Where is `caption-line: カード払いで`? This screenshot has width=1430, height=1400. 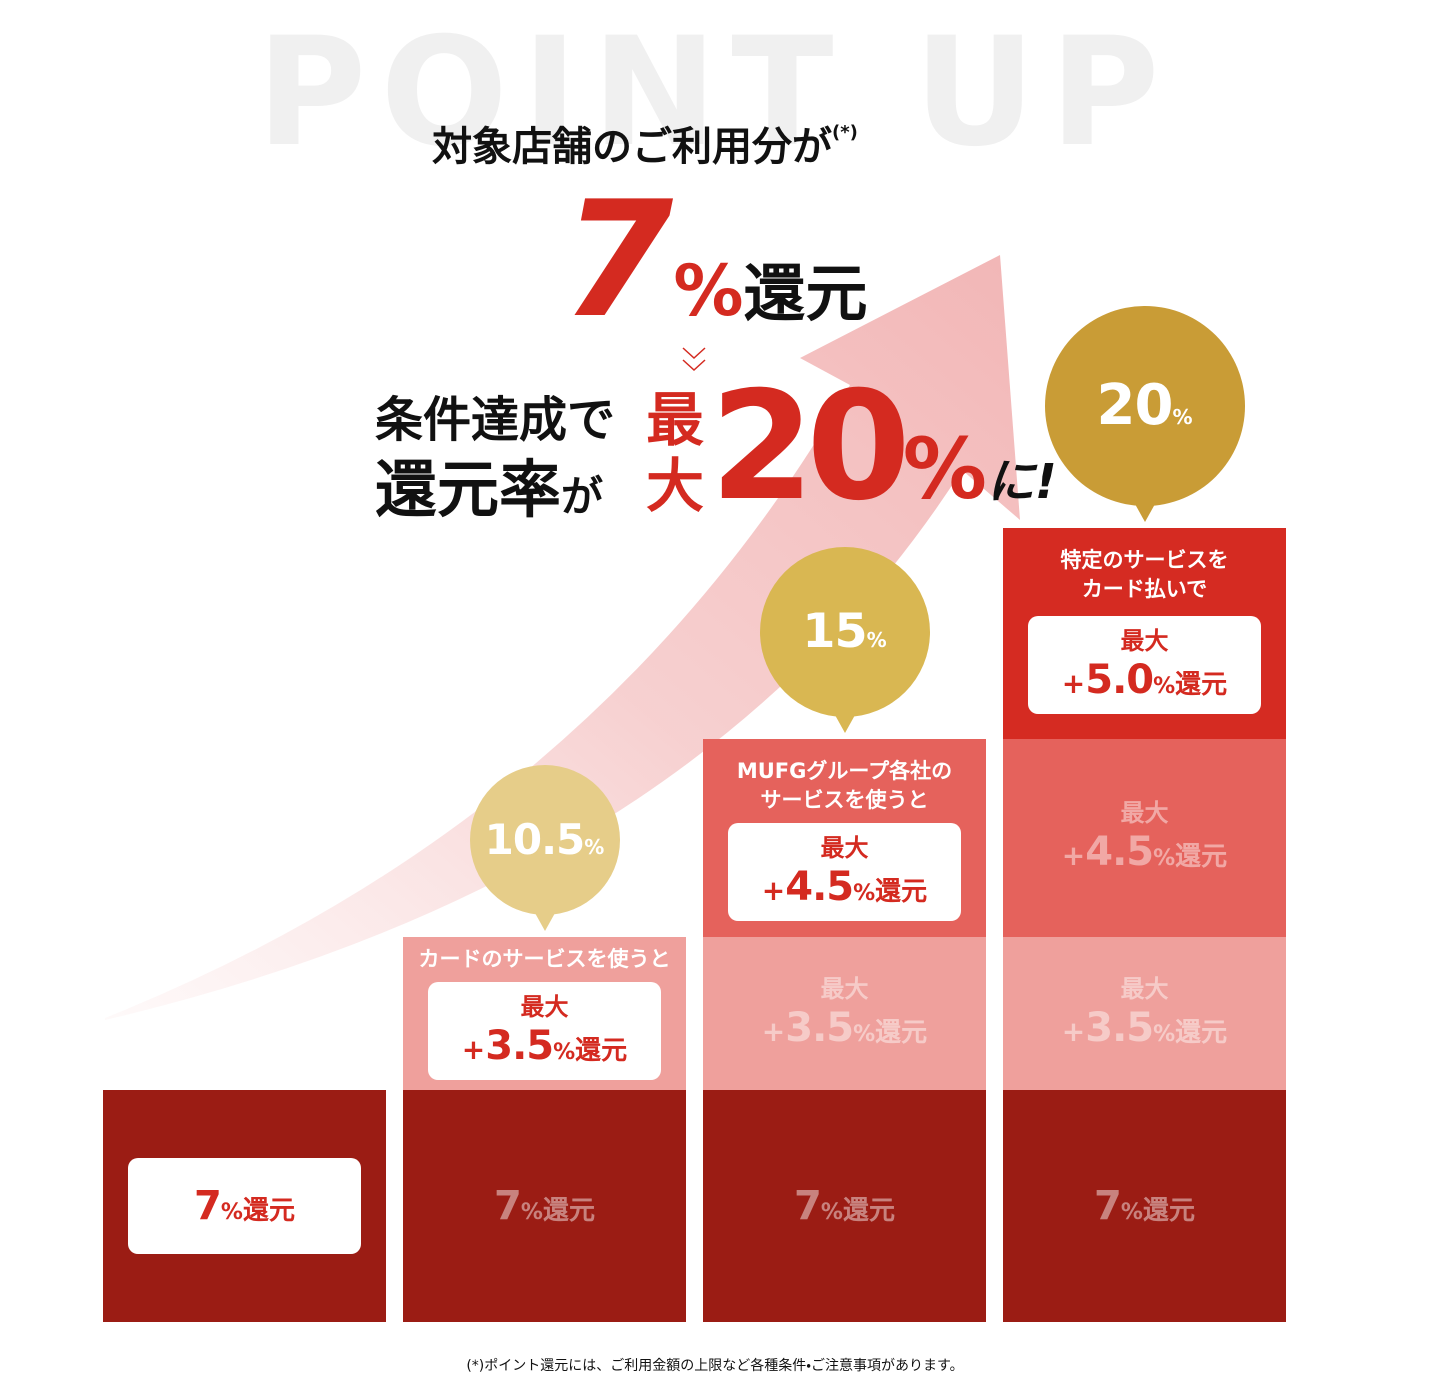 caption-line: カード払いで is located at coordinates (1144, 589).